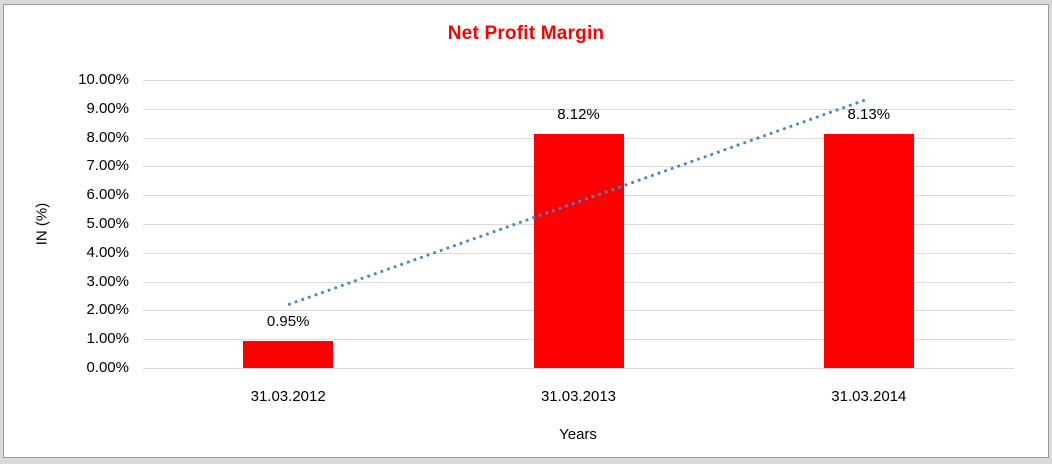 Image resolution: width=1052 pixels, height=464 pixels. I want to click on y-tick-label: 5.00%, so click(107, 223).